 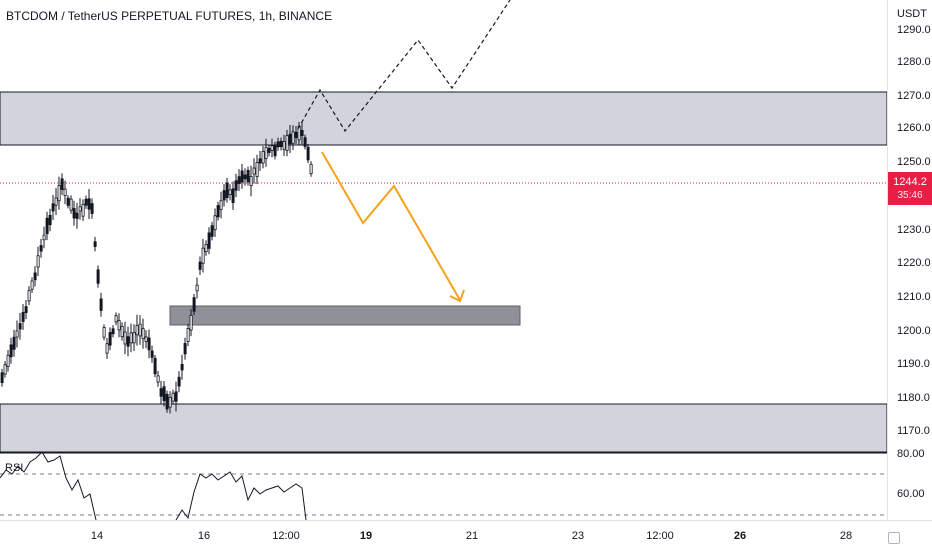 I want to click on bearish-arrow, so click(x=391, y=226).